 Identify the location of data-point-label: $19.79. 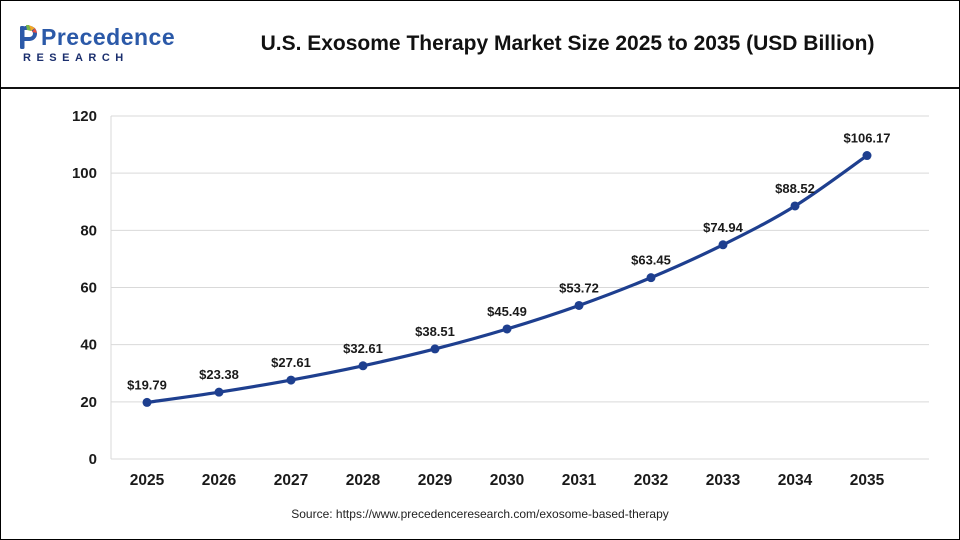
(147, 384).